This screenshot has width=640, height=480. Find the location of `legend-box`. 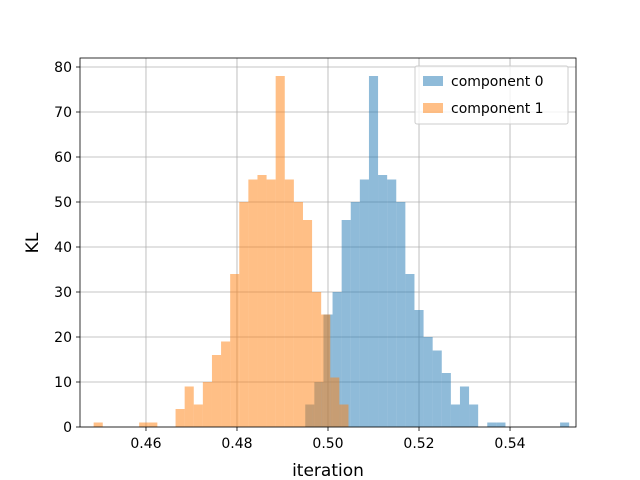

legend-box is located at coordinates (491, 95).